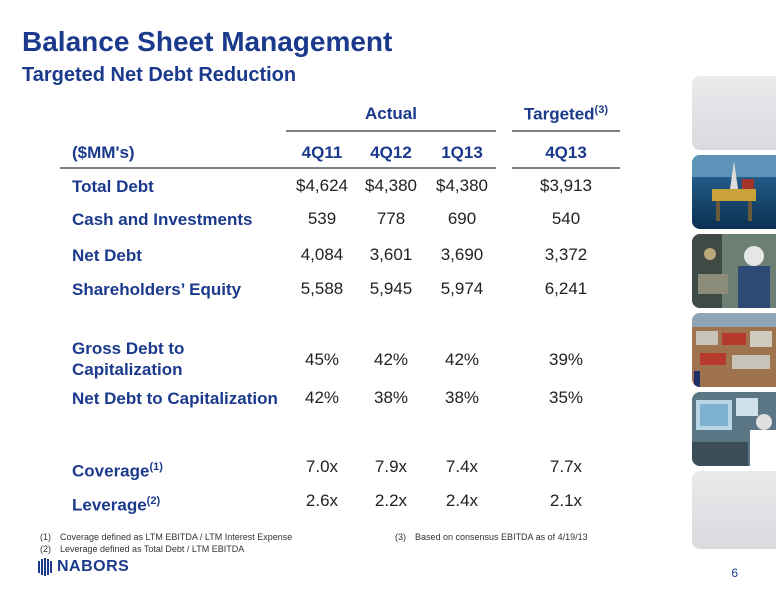 This screenshot has height=600, width=776. I want to click on row-label: Leverage(2), so click(116, 505).